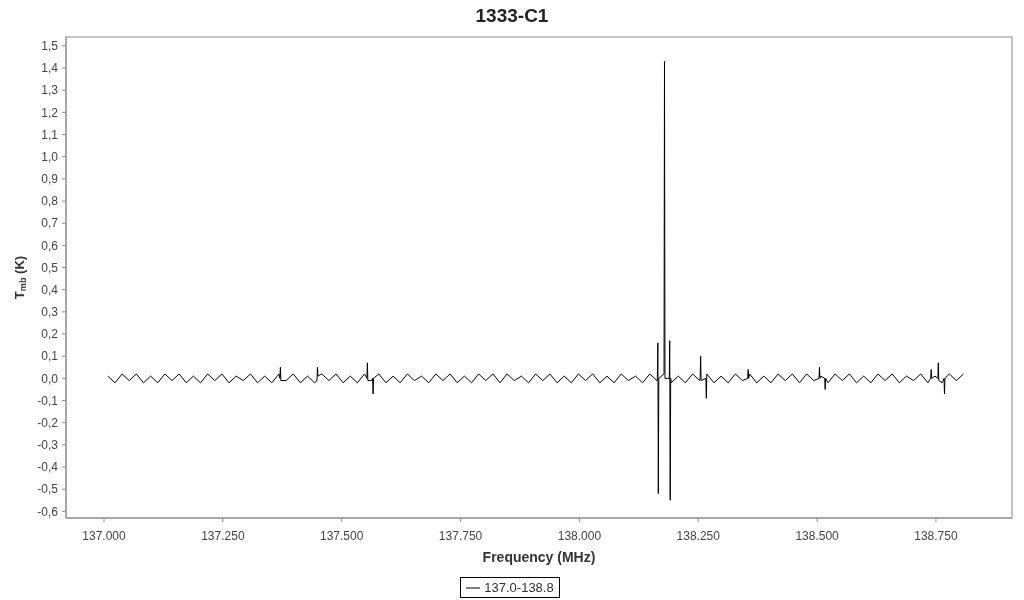  I want to click on y-tick-label: 0,6, so click(50, 245).